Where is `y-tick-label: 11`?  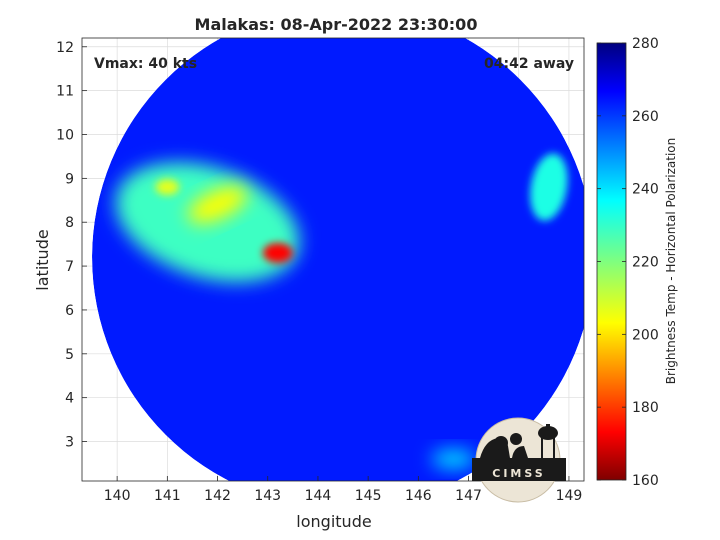
y-tick-label: 11 is located at coordinates (65, 92).